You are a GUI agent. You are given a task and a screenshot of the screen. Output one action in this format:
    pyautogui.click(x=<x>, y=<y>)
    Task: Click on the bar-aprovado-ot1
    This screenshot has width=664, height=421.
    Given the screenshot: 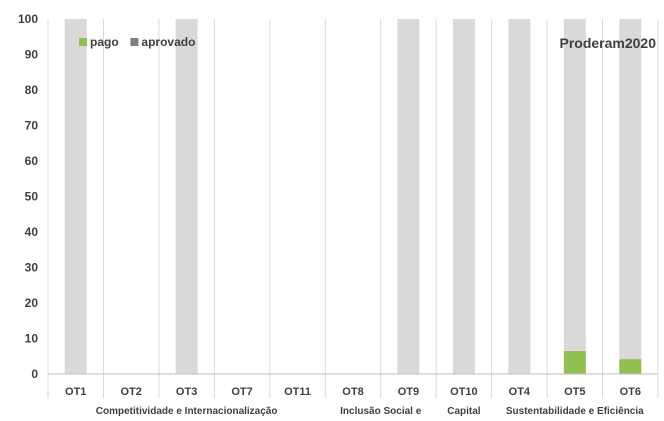 What is the action you would take?
    pyautogui.click(x=75, y=196)
    